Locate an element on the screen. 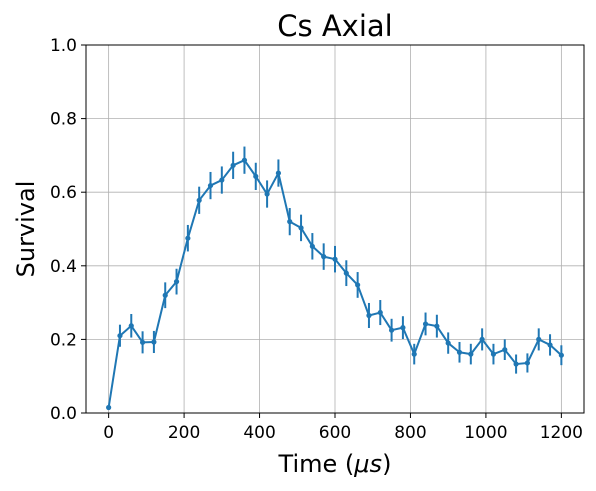 The image size is (596, 491). y-tick-label: 0.0 is located at coordinates (63, 414).